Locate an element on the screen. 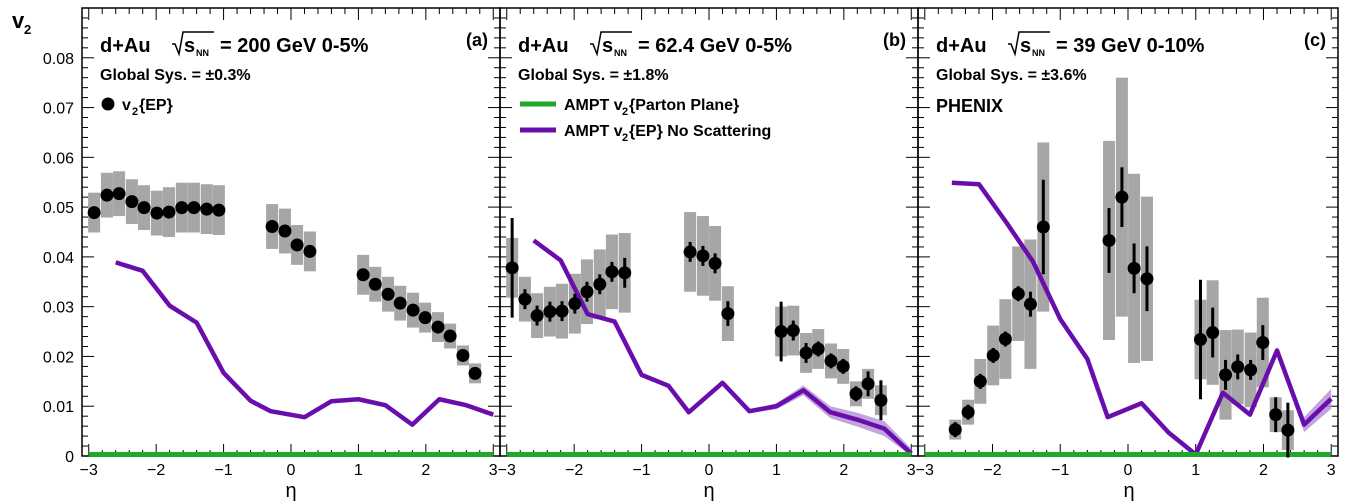 The image size is (1347, 504). global-sys-text: Global Sys. = ±1.8% is located at coordinates (593, 75).